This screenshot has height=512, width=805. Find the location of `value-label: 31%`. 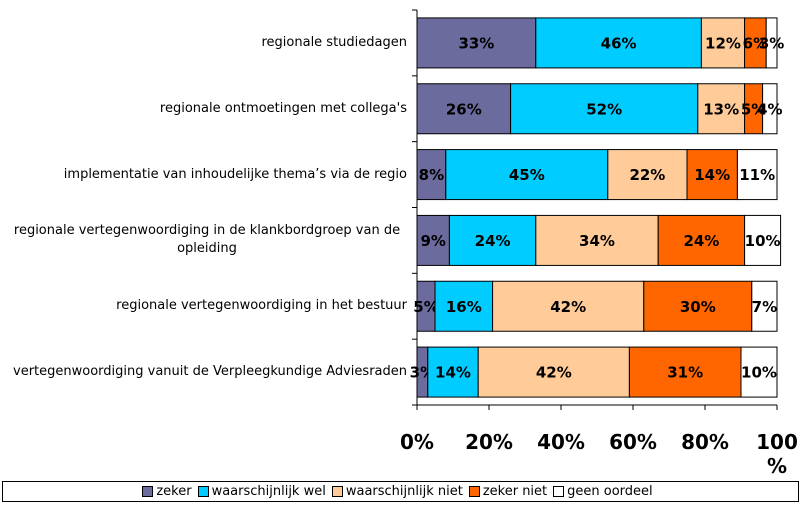

value-label: 31% is located at coordinates (685, 373).